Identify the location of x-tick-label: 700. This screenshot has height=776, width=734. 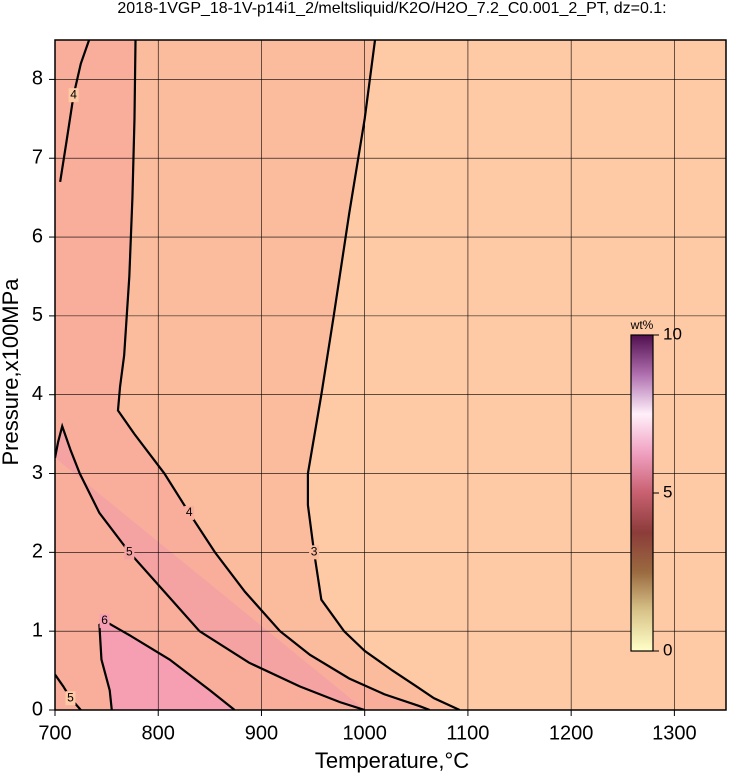
(54, 733).